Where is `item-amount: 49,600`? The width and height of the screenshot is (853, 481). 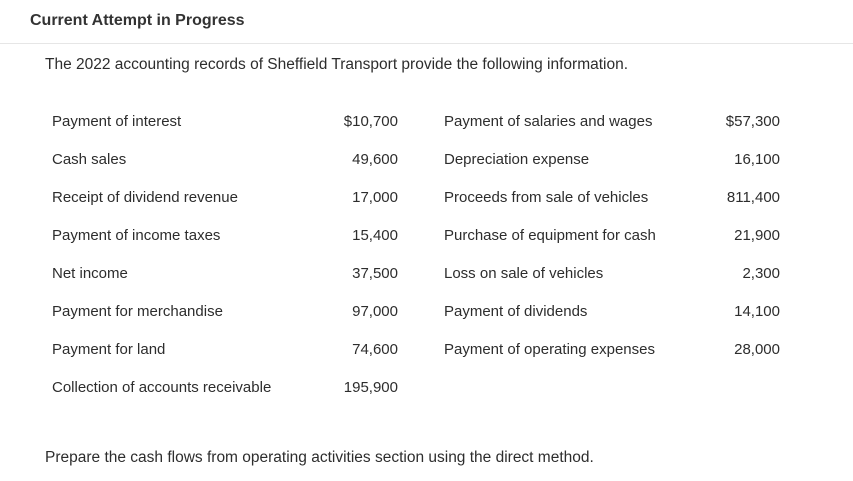 item-amount: 49,600 is located at coordinates (375, 159).